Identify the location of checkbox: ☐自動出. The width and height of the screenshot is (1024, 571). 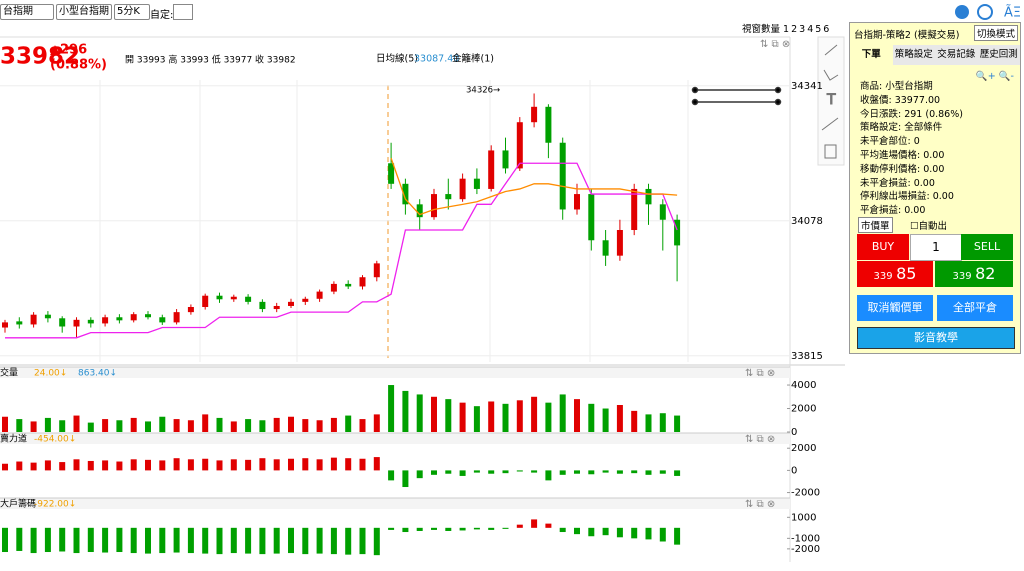
(929, 226).